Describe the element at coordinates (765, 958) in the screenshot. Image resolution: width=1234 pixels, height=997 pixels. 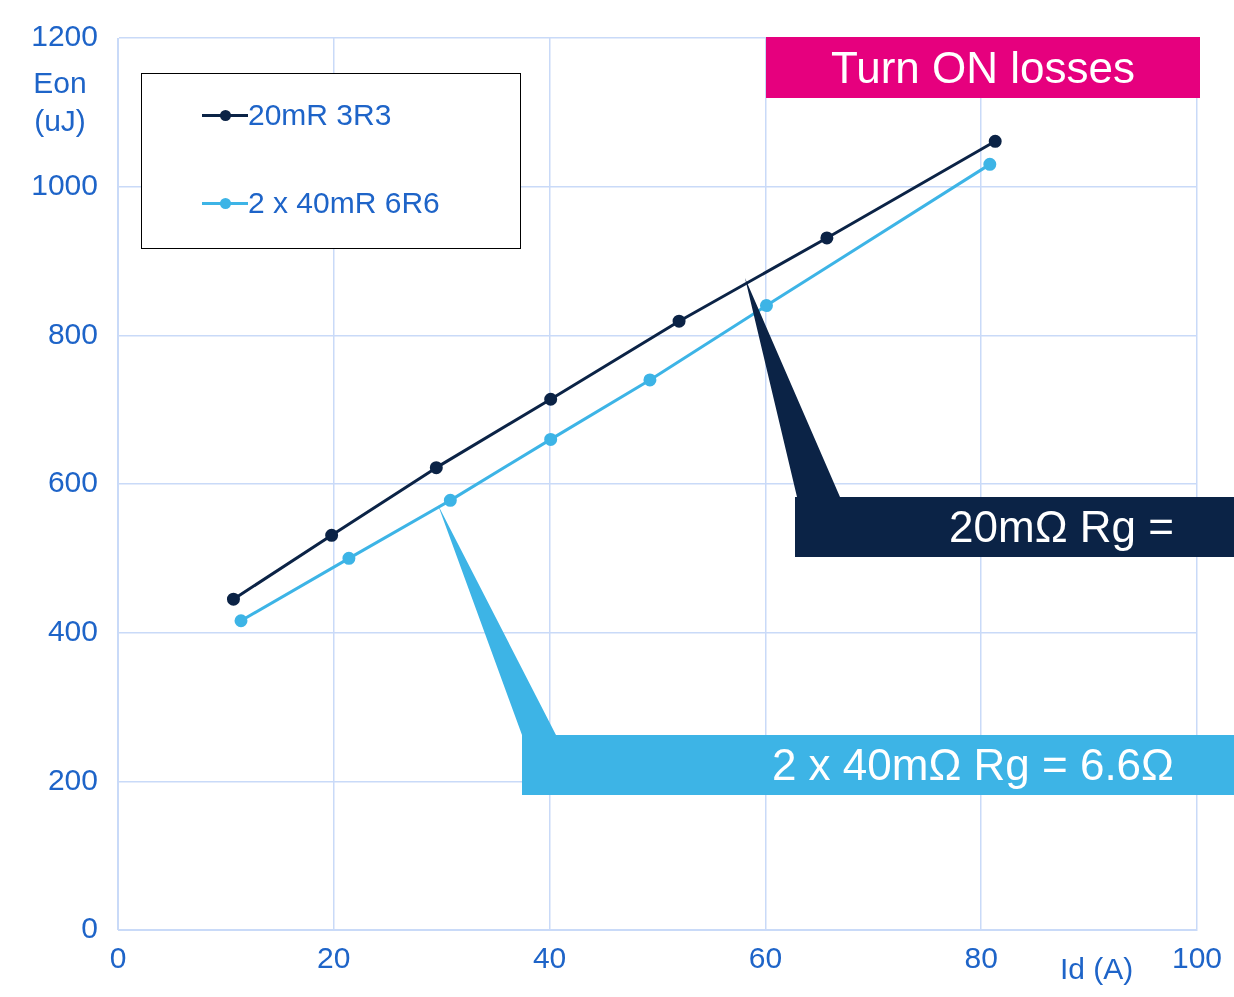
I see `x-tick-label: 60` at that location.